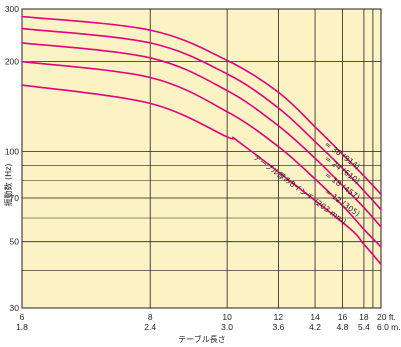 Image resolution: width=401 pixels, height=347 pixels. What do you see at coordinates (315, 327) in the screenshot?
I see `x-tick-label-m: 4.2` at bounding box center [315, 327].